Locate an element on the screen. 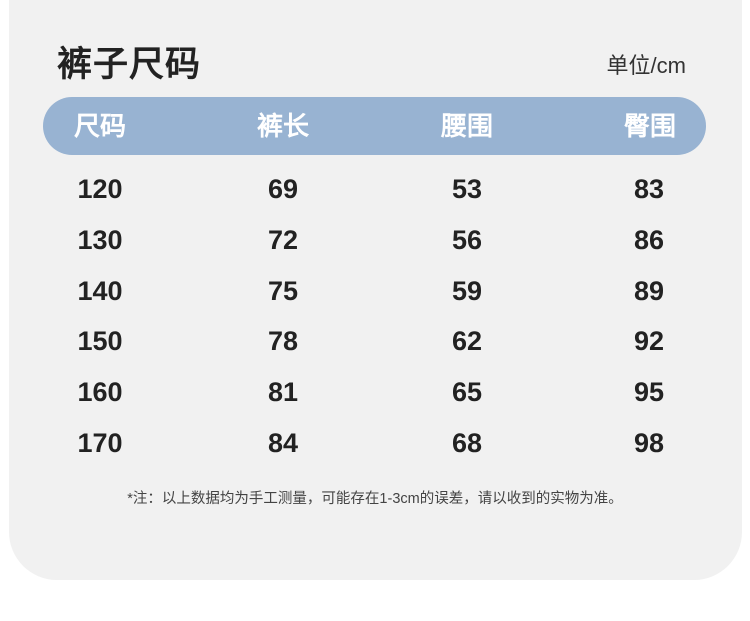 This screenshot has height=621, width=750. cell-waist: 59 is located at coordinates (467, 290).